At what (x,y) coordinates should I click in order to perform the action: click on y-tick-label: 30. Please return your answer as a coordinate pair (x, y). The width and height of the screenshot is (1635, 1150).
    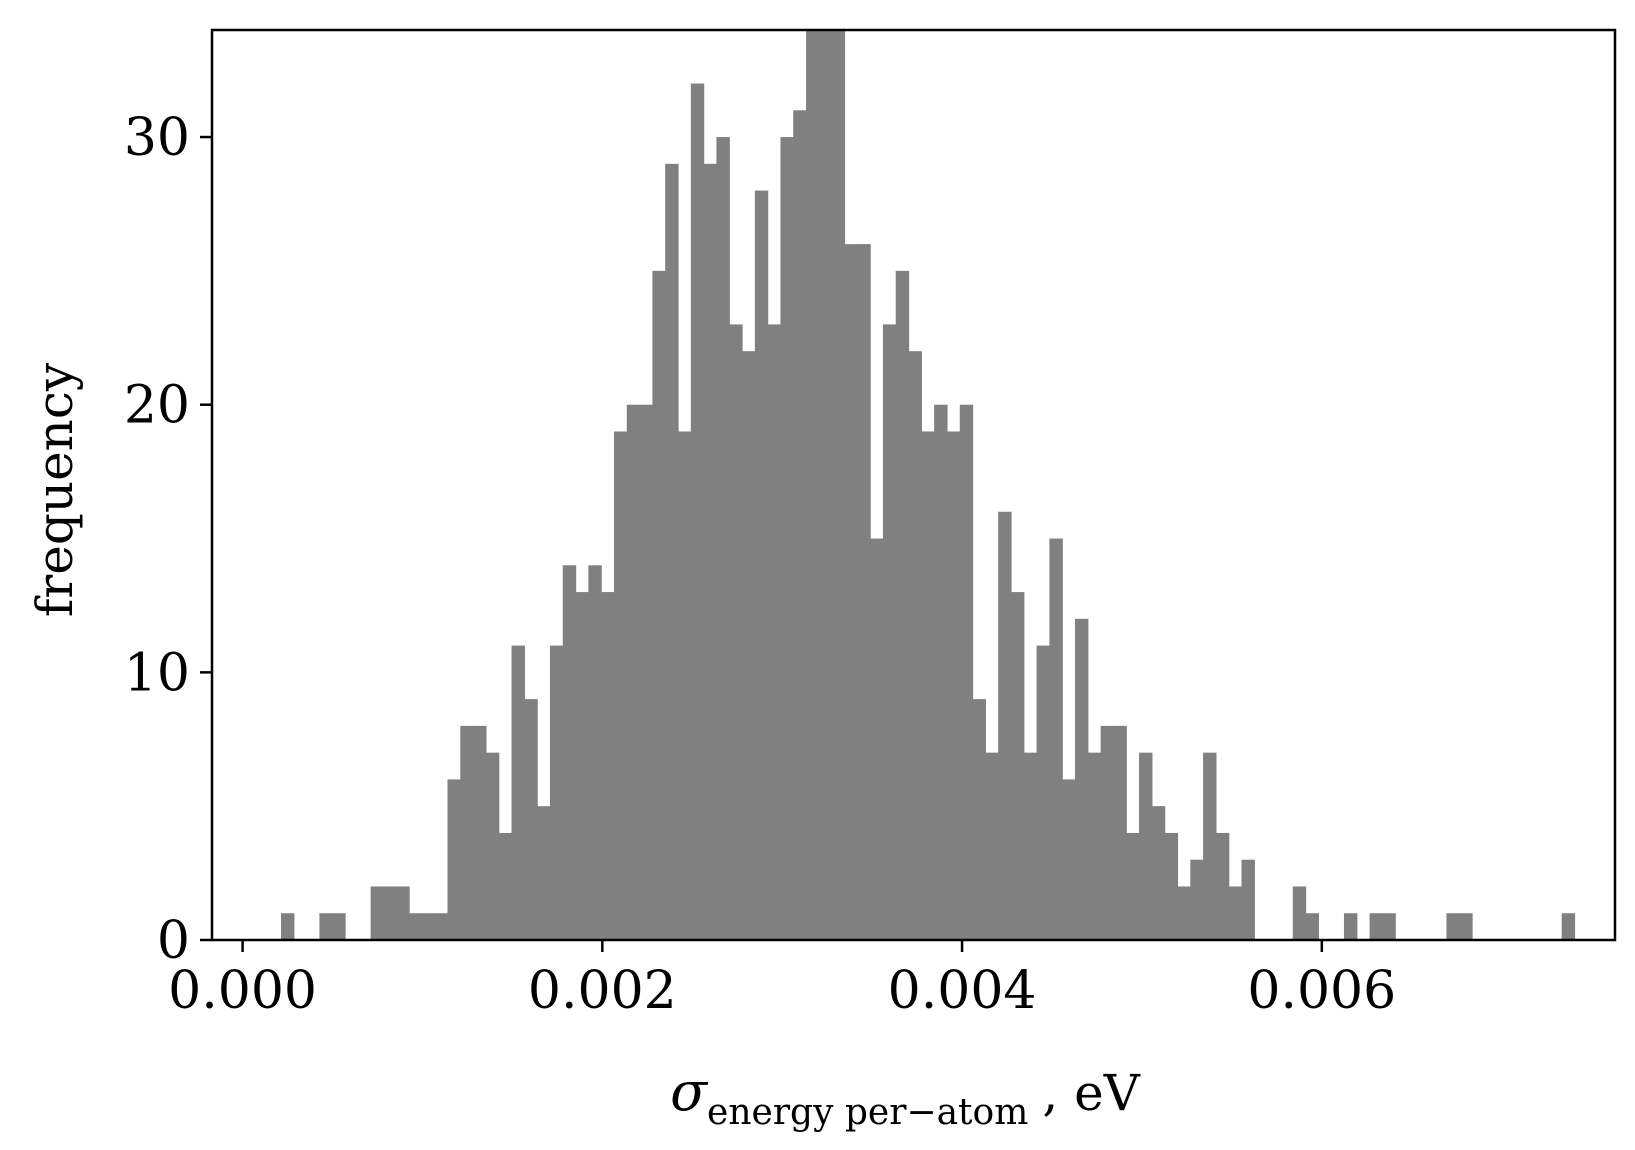
    Looking at the image, I should click on (157, 138).